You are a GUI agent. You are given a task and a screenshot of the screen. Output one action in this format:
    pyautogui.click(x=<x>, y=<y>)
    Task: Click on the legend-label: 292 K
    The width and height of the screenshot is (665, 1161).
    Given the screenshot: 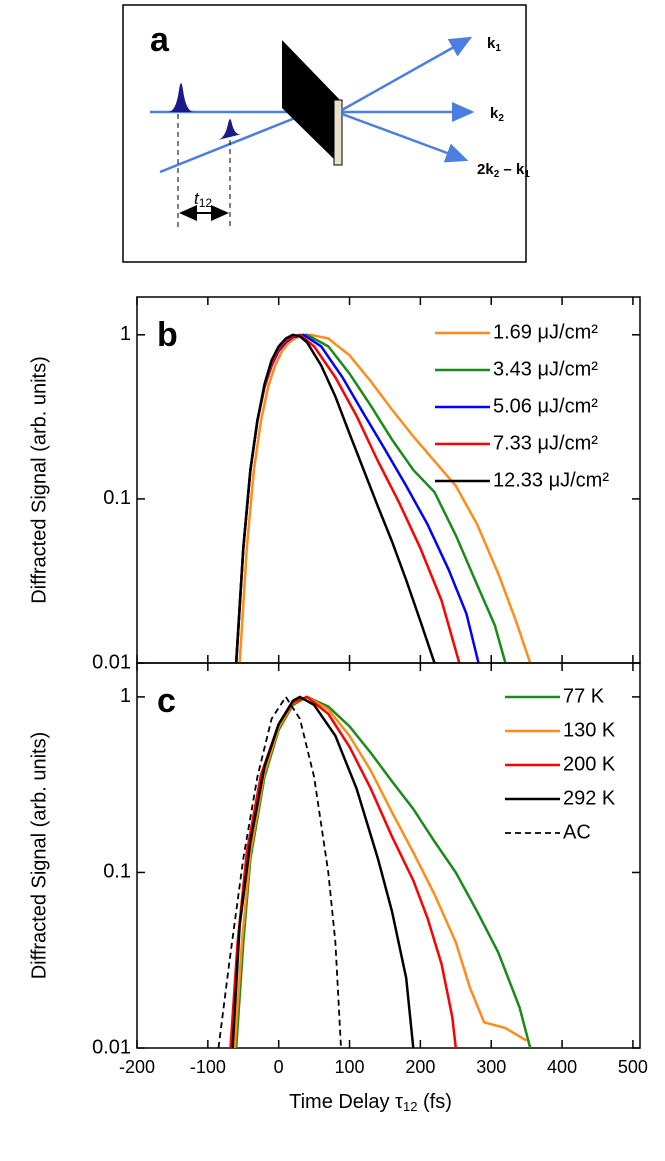 What is the action you would take?
    pyautogui.click(x=589, y=798)
    